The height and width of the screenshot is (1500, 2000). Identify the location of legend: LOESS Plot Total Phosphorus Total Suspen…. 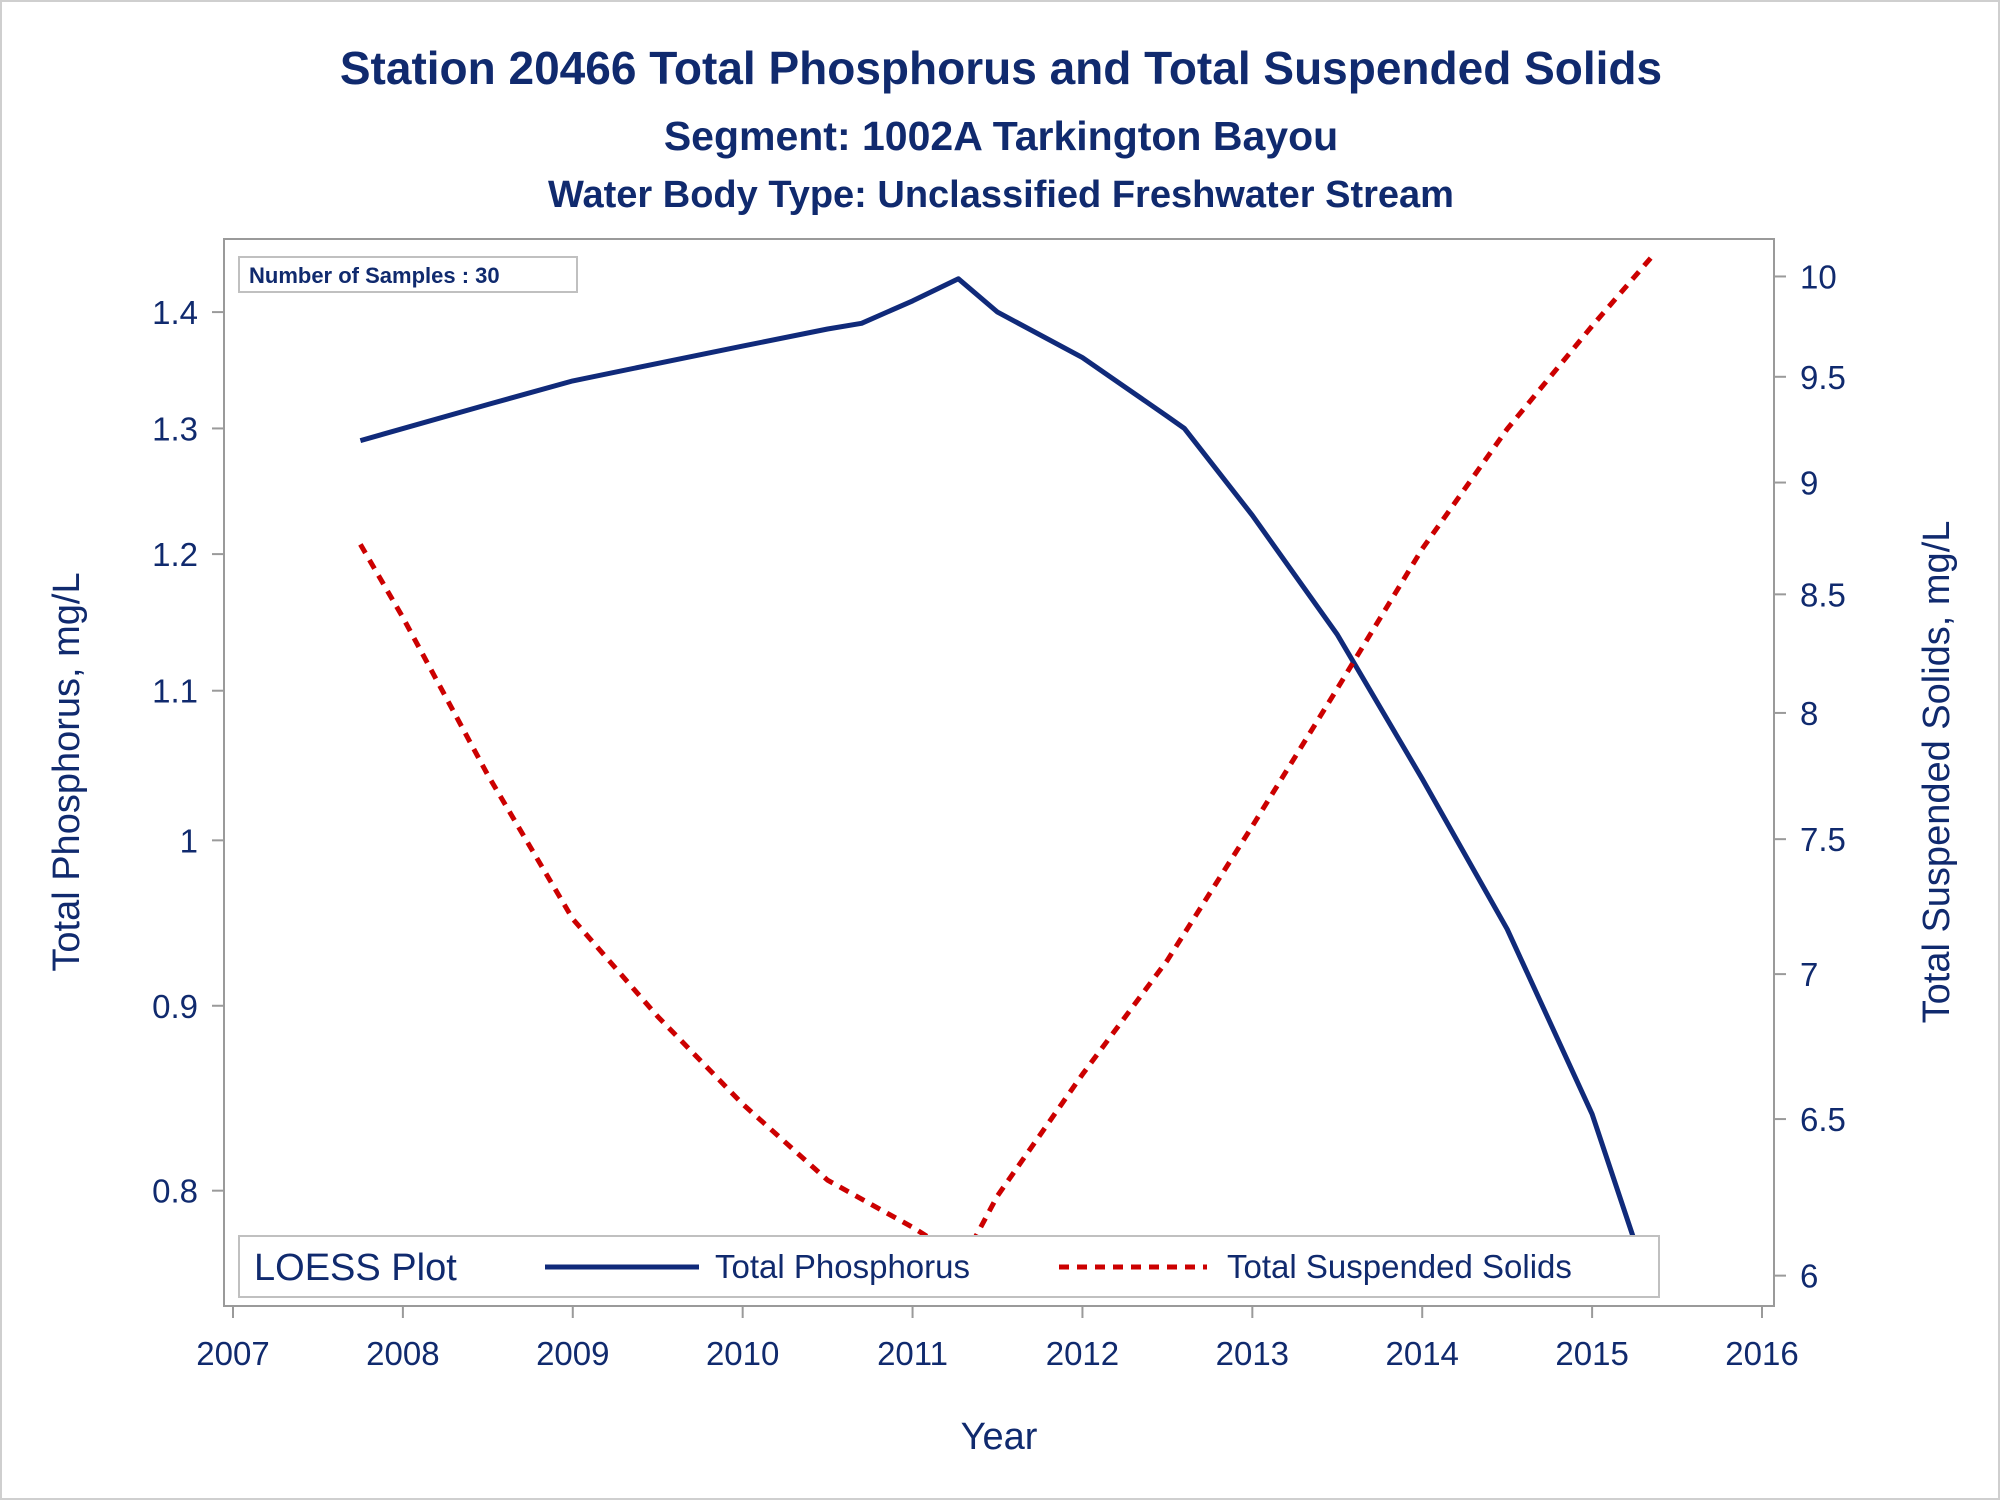
(949, 1266).